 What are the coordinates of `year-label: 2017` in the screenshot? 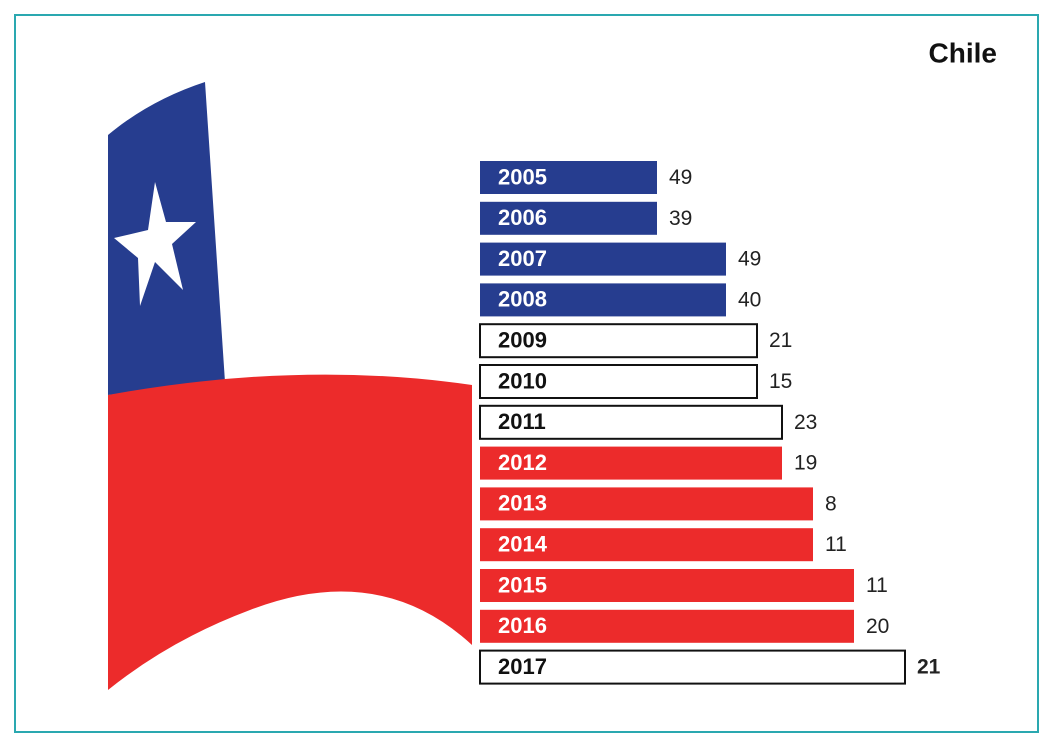 It's located at (522, 666).